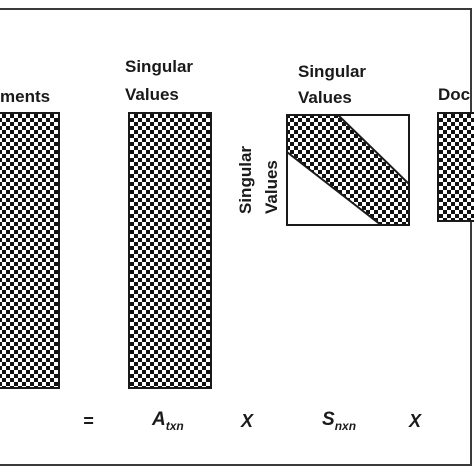  I want to click on a-main: A, so click(159, 419).